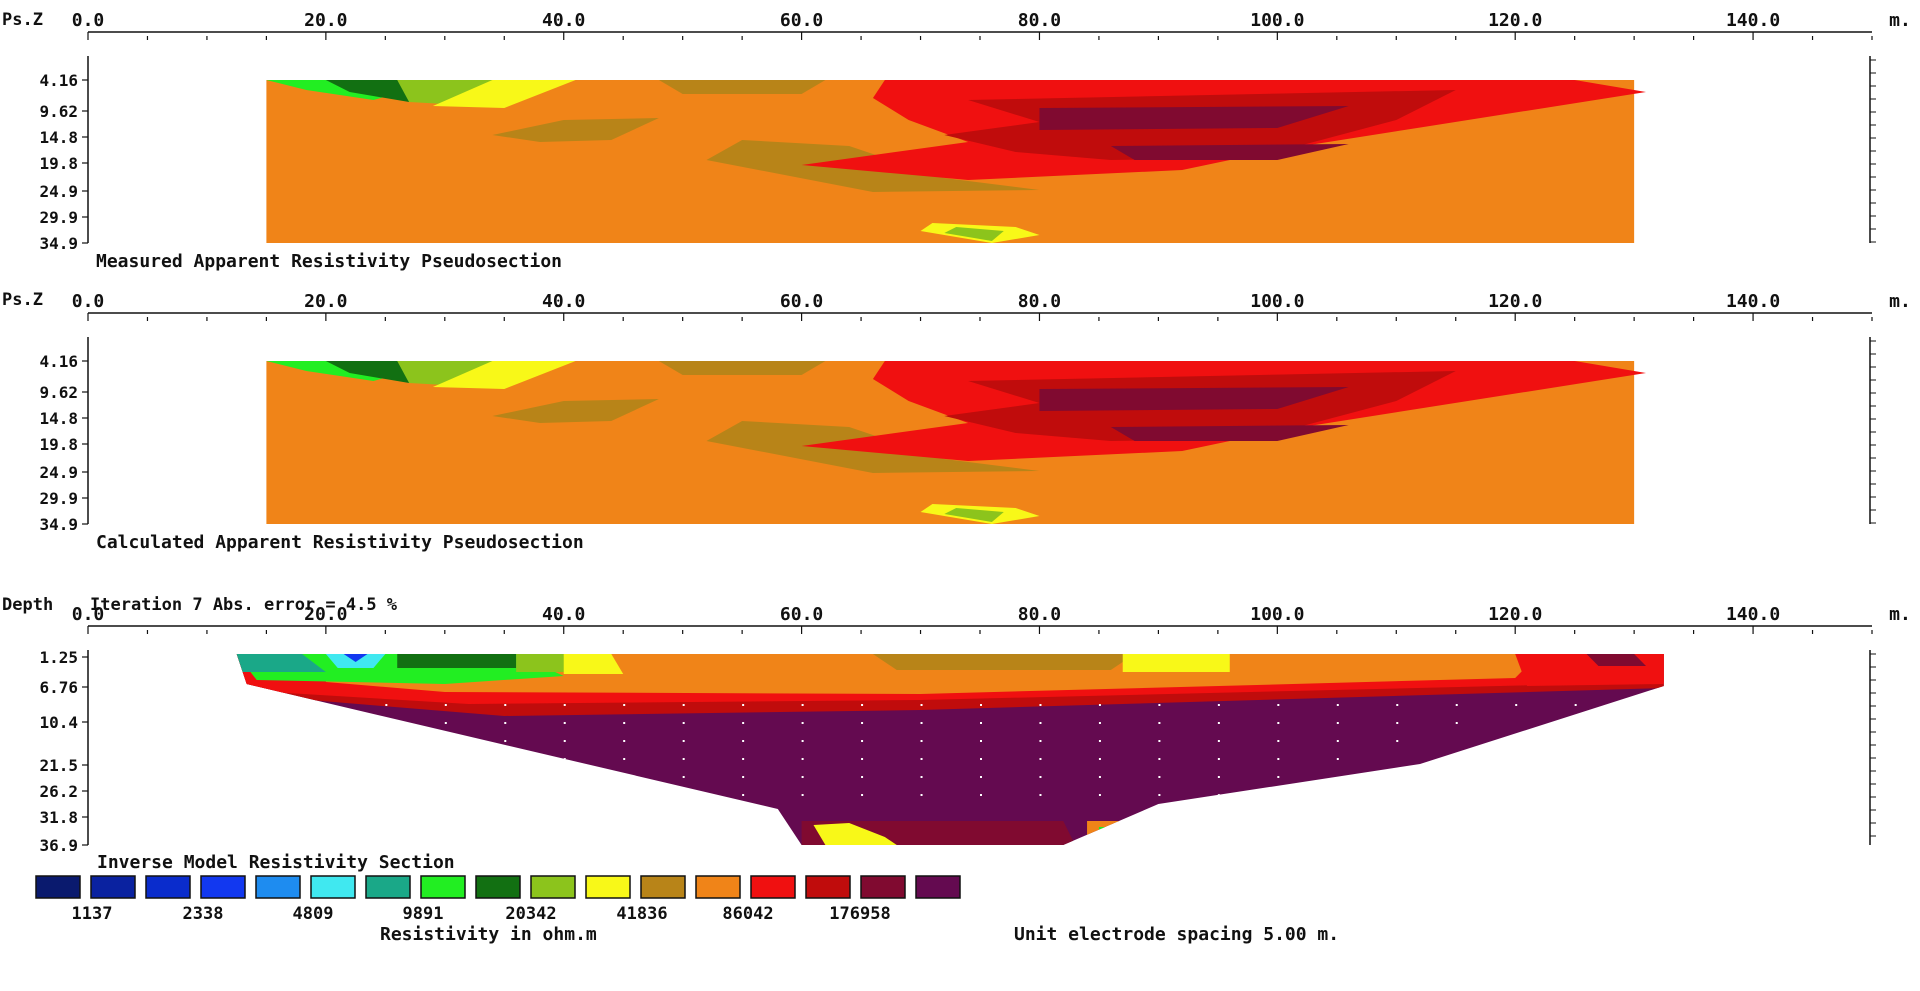 This screenshot has width=1920, height=991. Describe the element at coordinates (58, 765) in the screenshot. I see `y-tick-label: 21.5` at that location.